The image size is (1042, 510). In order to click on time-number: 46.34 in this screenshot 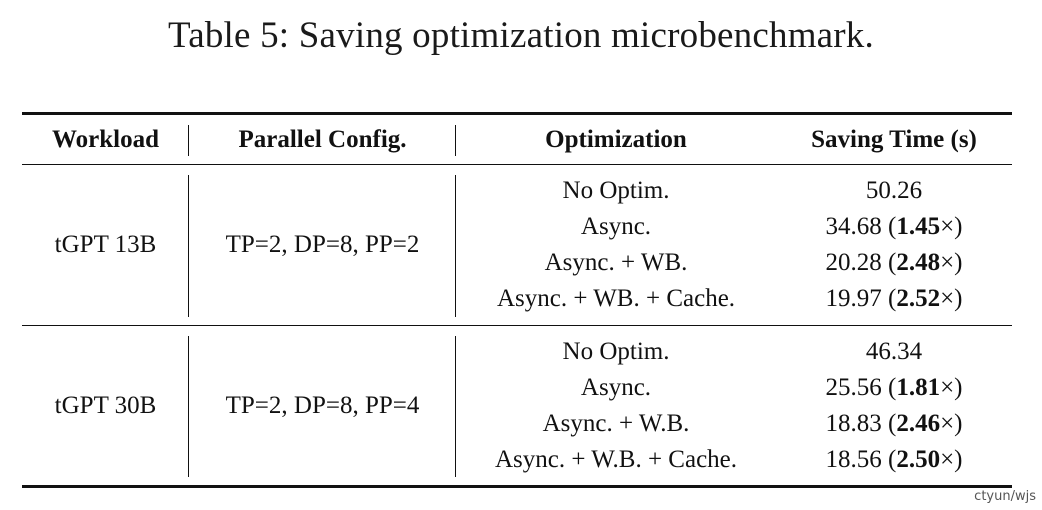, I will do `click(894, 351)`.